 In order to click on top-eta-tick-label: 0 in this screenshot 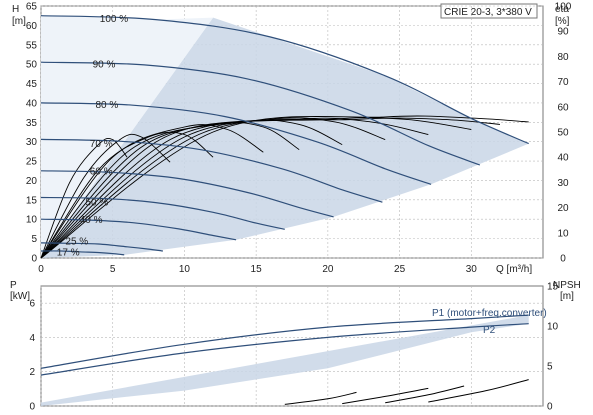, I will do `click(563, 259)`.